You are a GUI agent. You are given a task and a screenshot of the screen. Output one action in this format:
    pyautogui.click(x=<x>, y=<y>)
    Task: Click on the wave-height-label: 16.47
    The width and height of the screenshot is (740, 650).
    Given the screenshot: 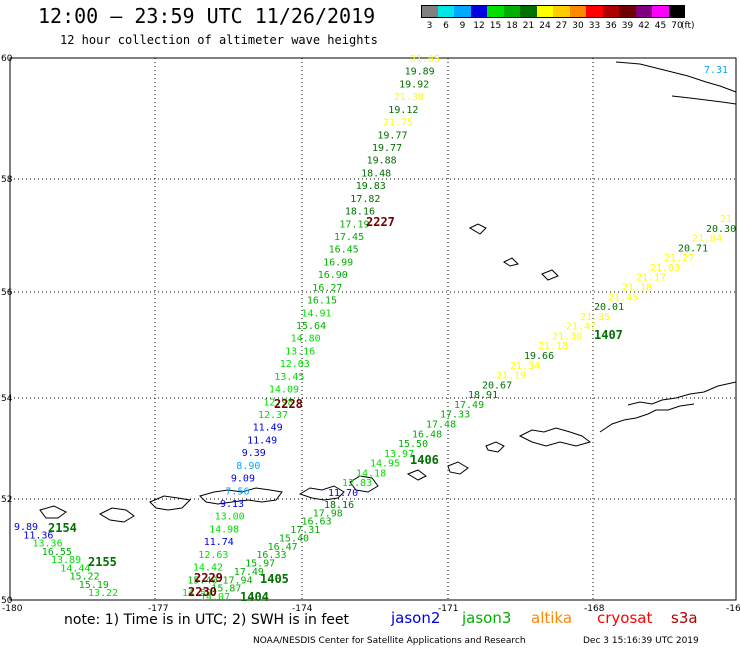 What is the action you would take?
    pyautogui.click(x=283, y=547)
    